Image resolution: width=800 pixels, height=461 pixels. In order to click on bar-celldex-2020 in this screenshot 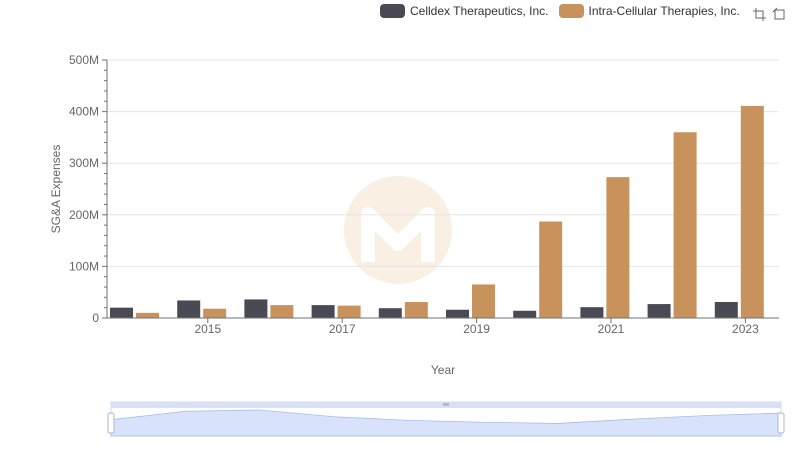, I will do `click(525, 314)`.